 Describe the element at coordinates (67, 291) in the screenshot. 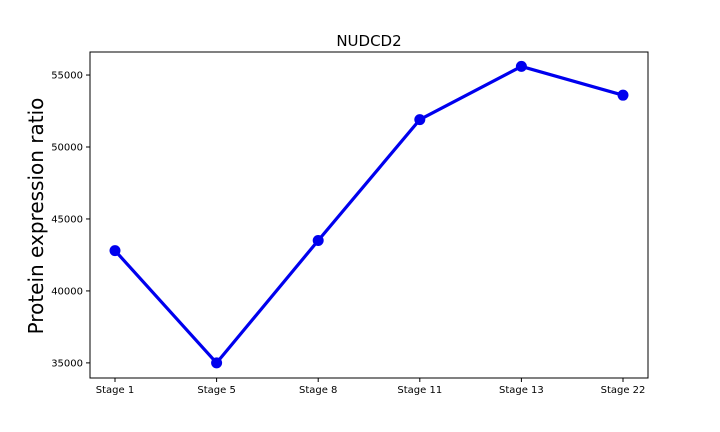

I see `y-tick-label: 40000` at that location.